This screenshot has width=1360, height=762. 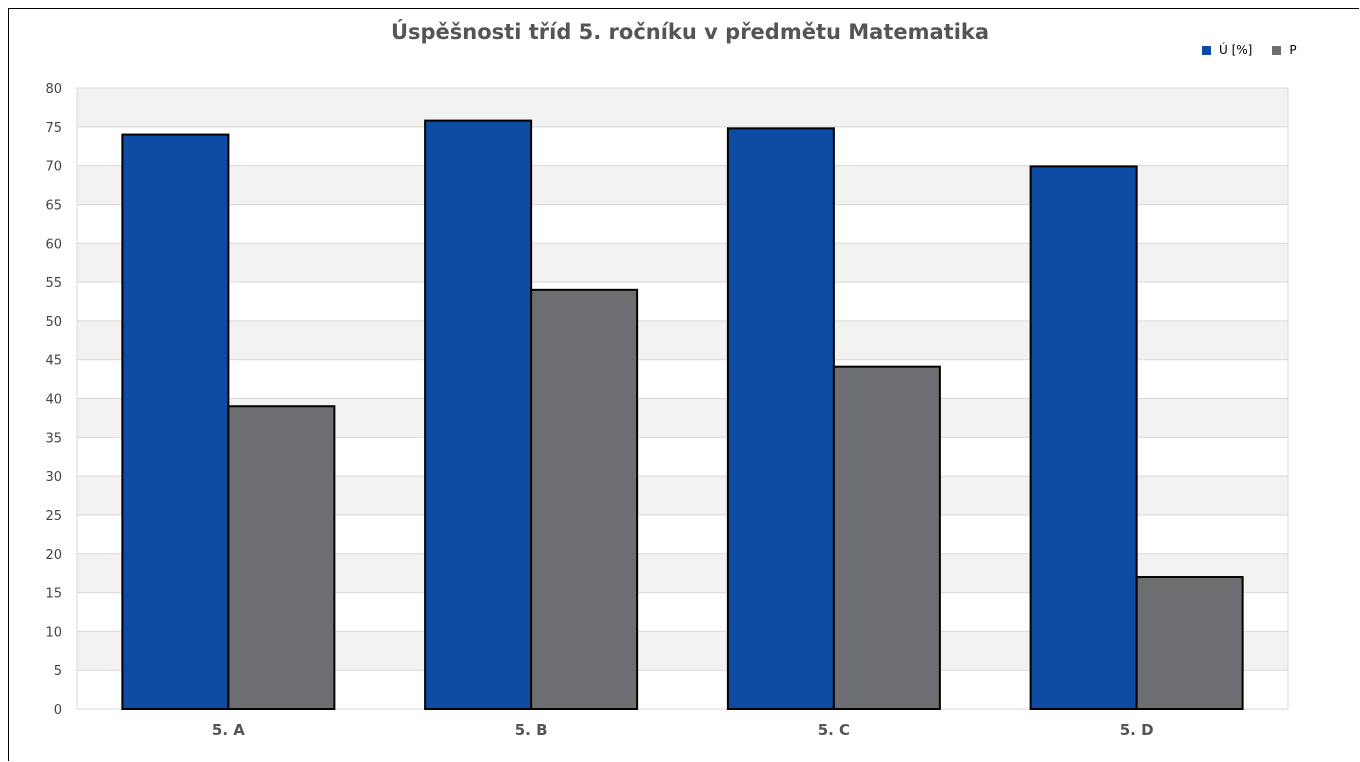 What do you see at coordinates (1206, 50) in the screenshot?
I see `legend-swatch-u` at bounding box center [1206, 50].